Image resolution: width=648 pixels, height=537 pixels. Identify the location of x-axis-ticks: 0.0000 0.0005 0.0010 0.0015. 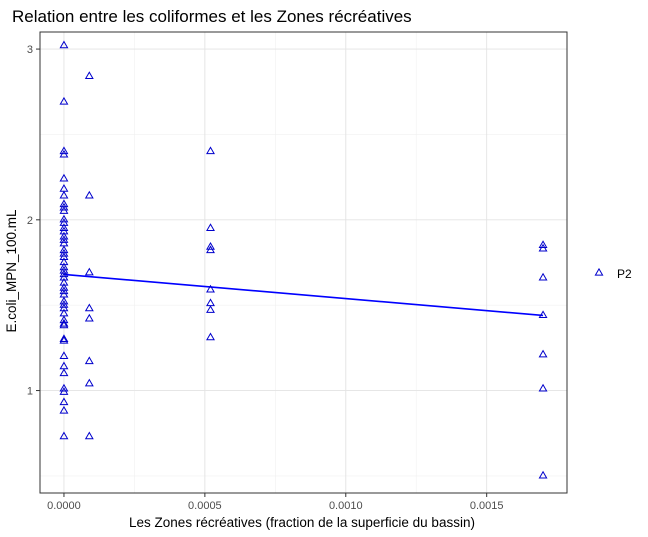
(275, 502).